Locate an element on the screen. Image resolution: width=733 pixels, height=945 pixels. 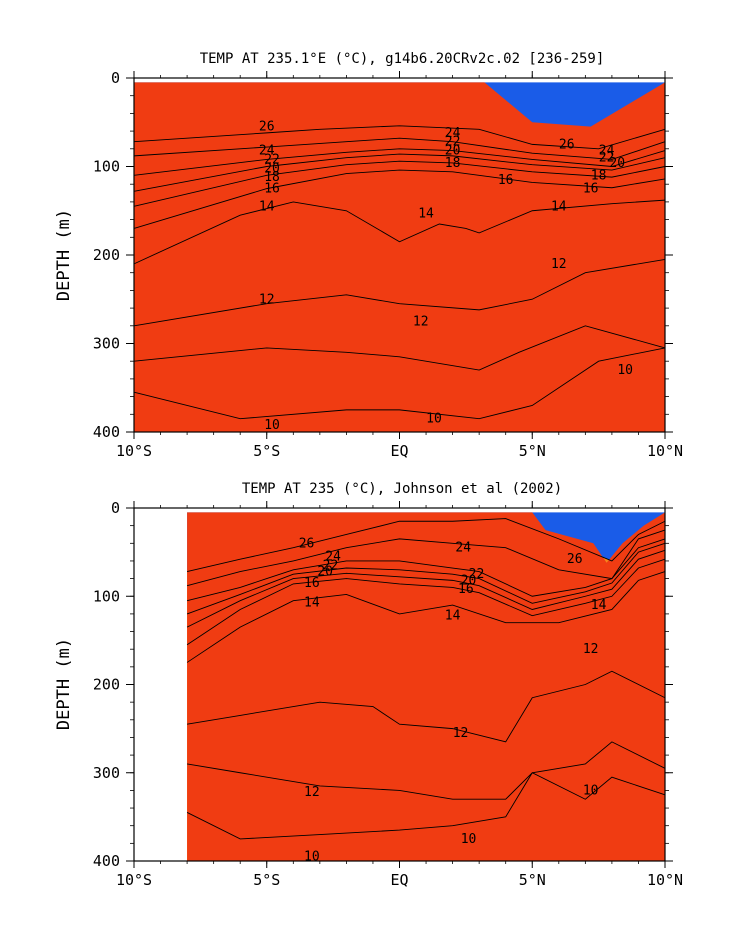
panel-title: TEMP AT 235 (°C), Johnson et al (2002) is located at coordinates (402, 489).